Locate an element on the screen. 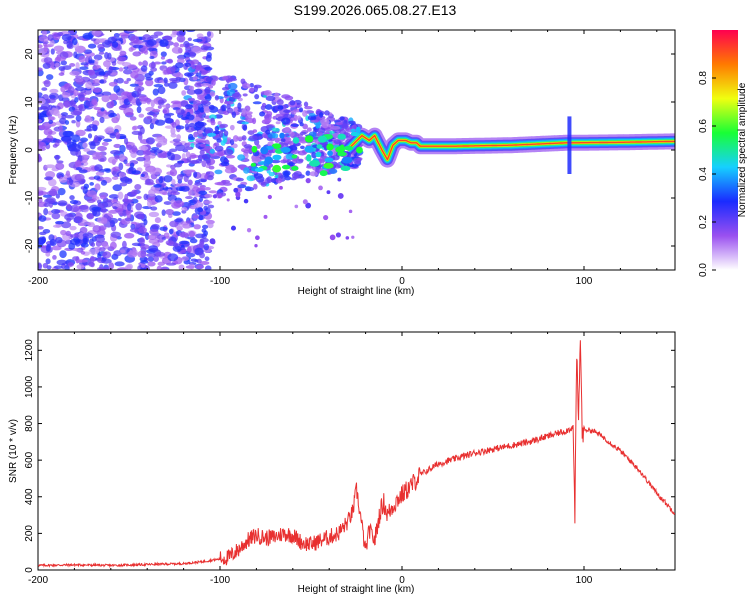 The height and width of the screenshot is (600, 750). colorbar-gradient is located at coordinates (725, 150).